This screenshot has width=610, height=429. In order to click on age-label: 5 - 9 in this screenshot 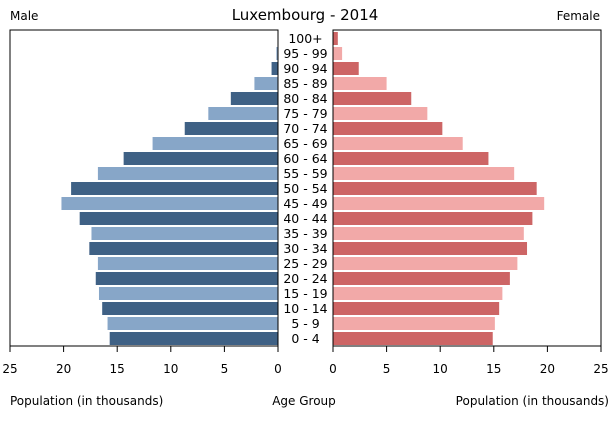, I will do `click(305, 323)`.